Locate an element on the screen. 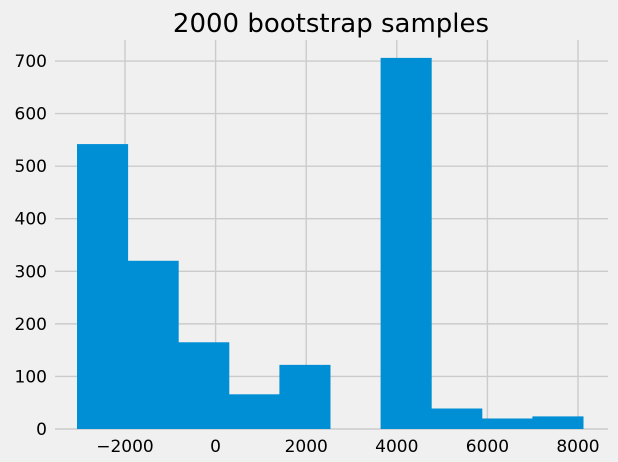 The height and width of the screenshot is (462, 618). y-tick-label: 400 is located at coordinates (31, 220).